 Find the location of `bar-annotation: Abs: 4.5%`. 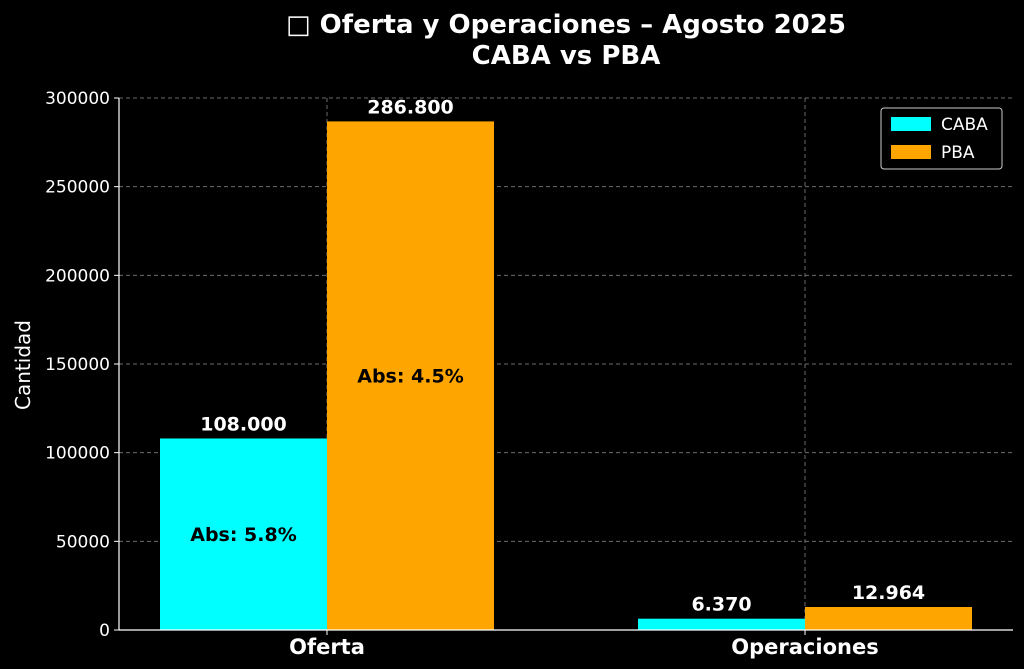

bar-annotation: Abs: 4.5% is located at coordinates (410, 377).